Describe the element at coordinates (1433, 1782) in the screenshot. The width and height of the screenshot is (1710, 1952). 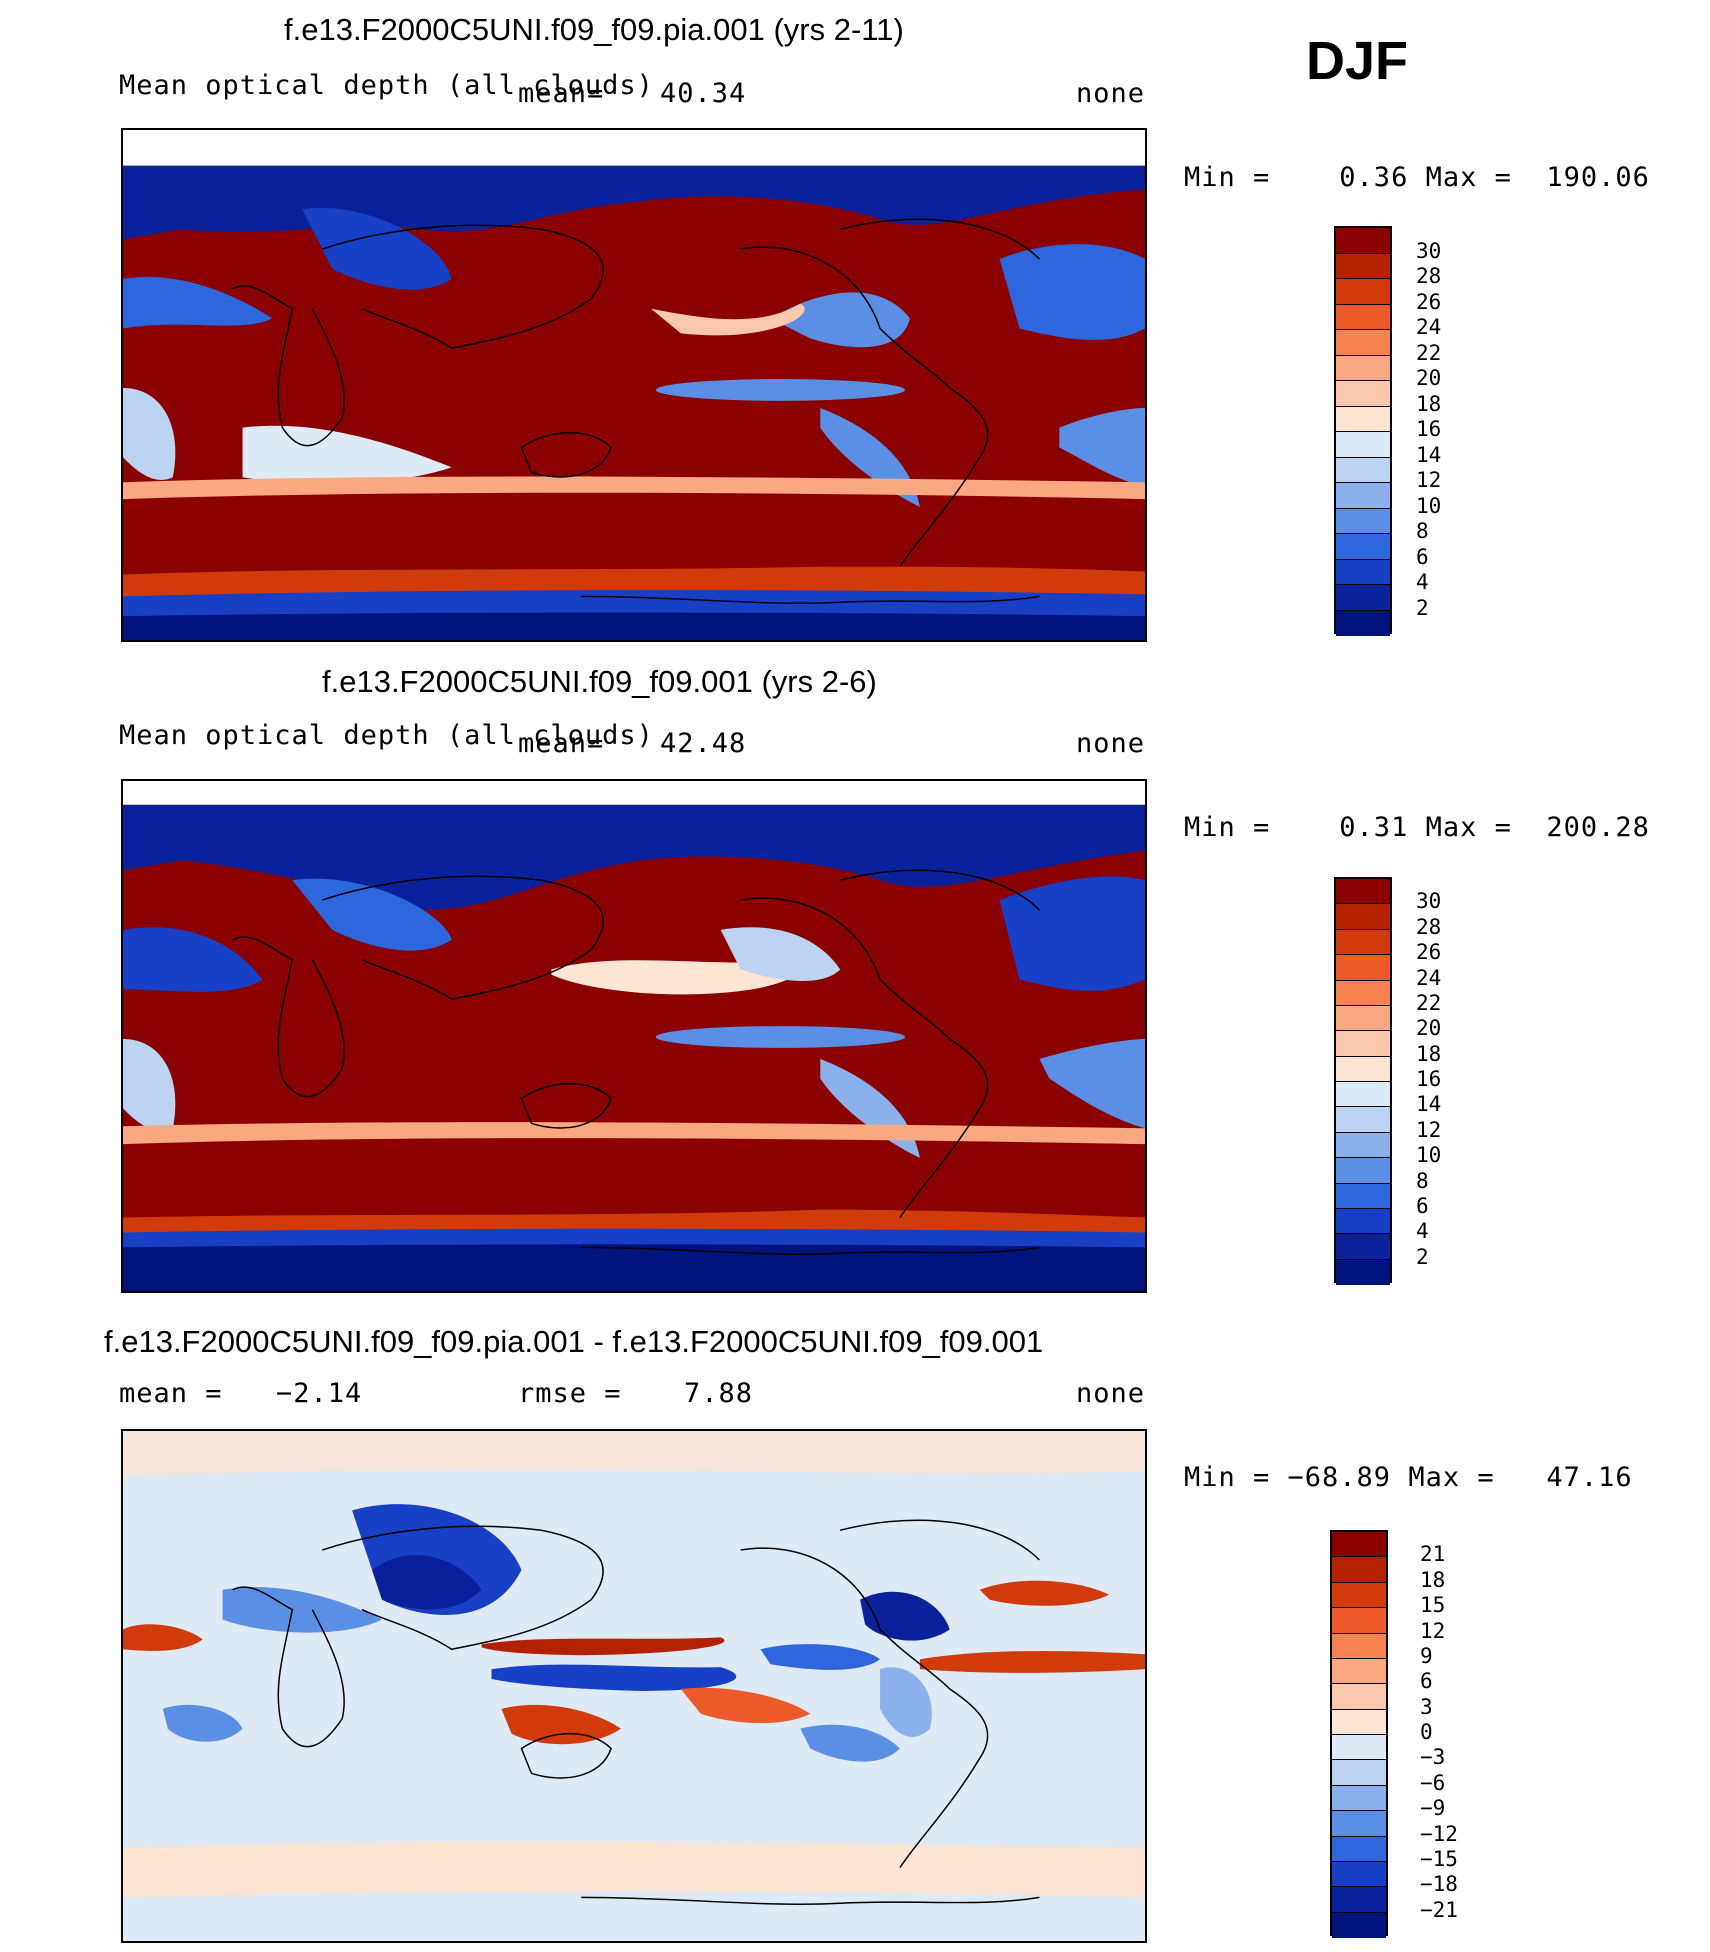
I see `colorbar-tick-label: −6` at that location.